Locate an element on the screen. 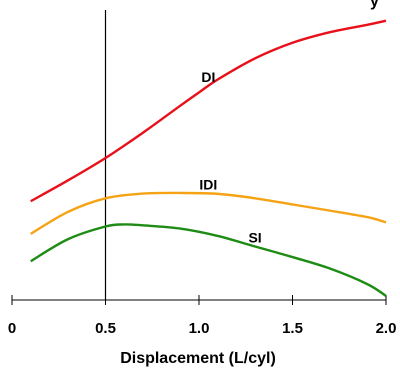 Image resolution: width=400 pixels, height=370 pixels. chart-title: y is located at coordinates (374, 5).